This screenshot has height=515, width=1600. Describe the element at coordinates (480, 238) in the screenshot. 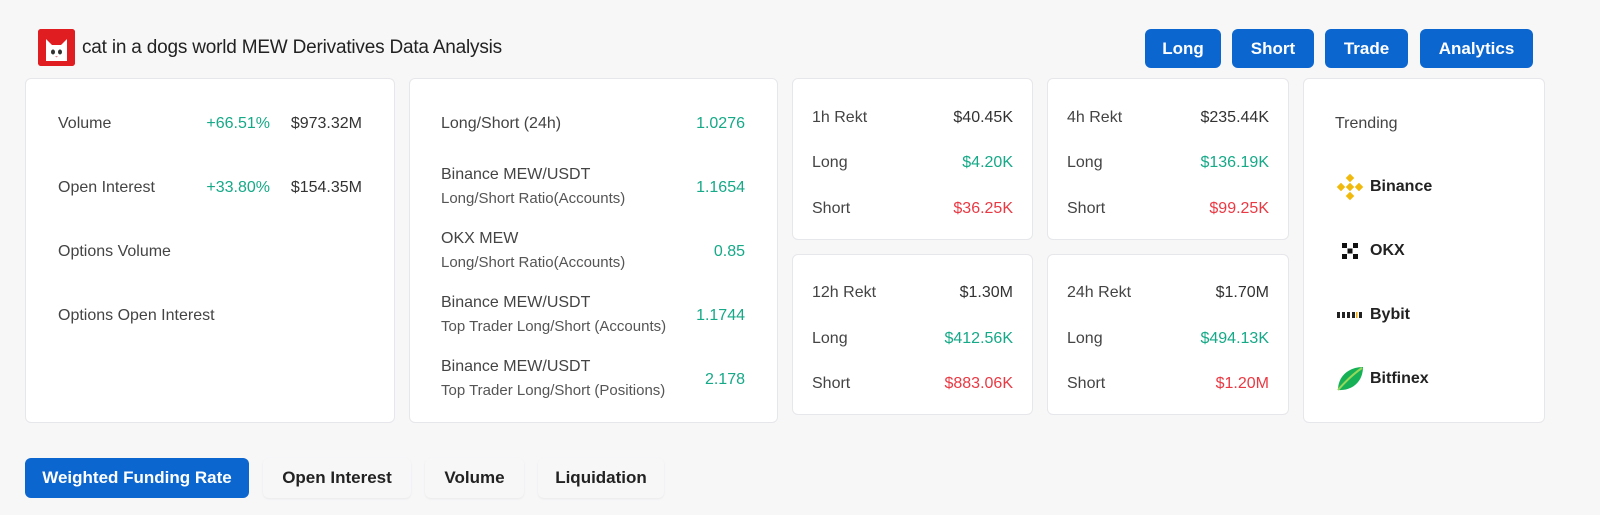

I see `ratio-label: OKX MEW` at that location.